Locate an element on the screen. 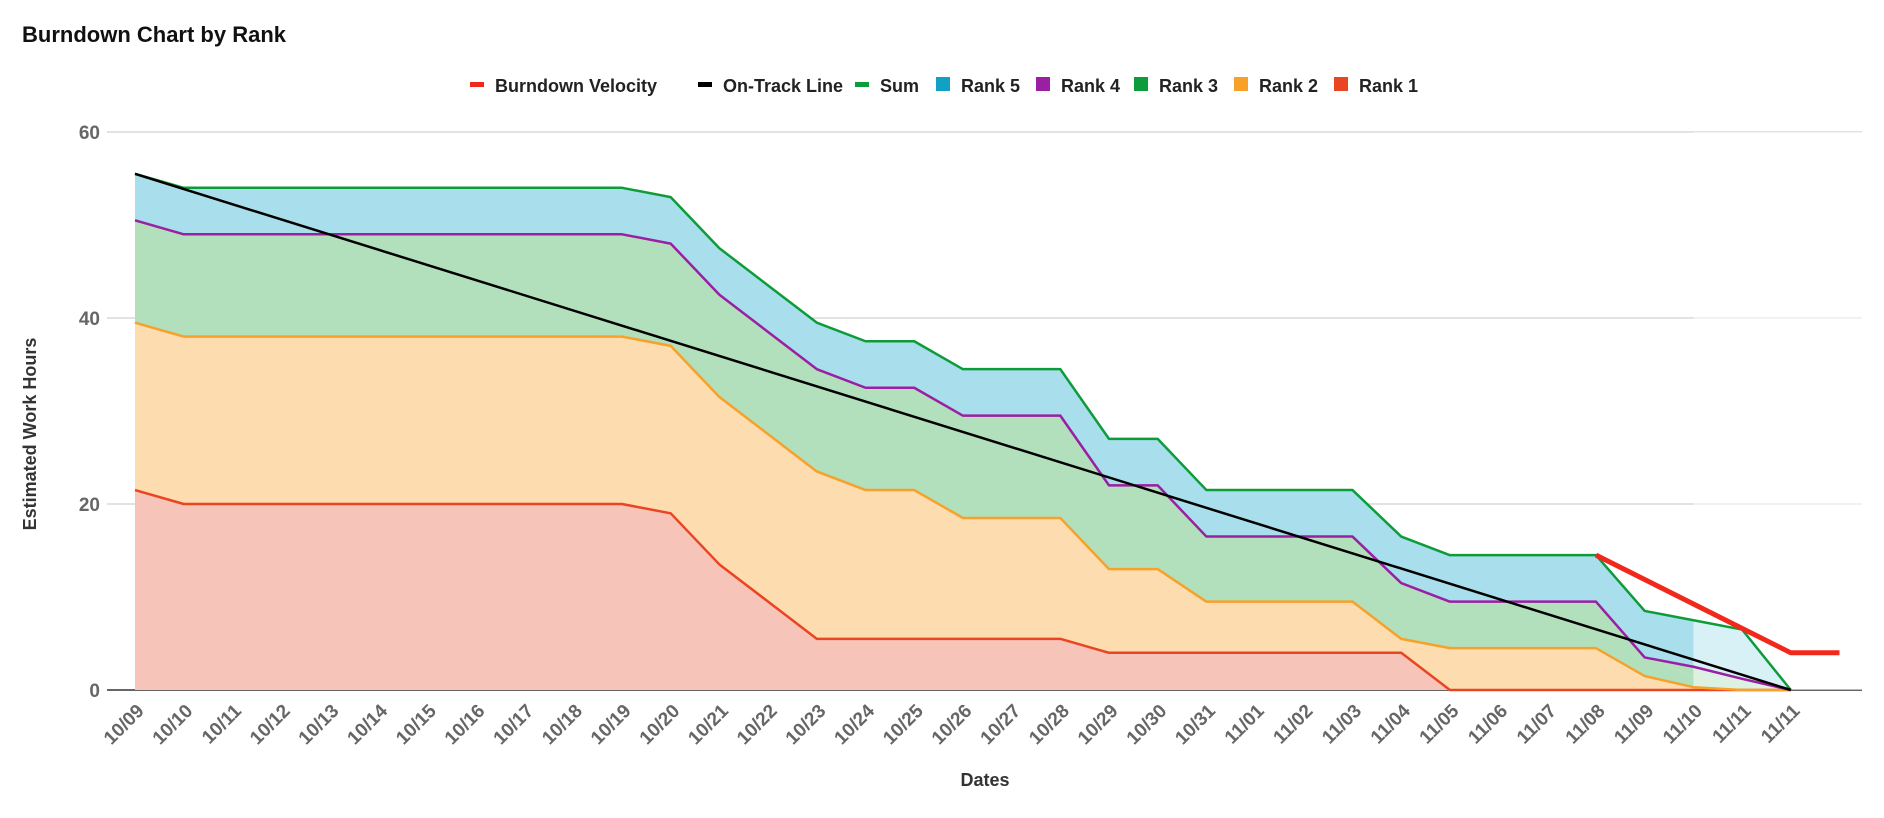 This screenshot has width=1884, height=818. x-tick-label: 10/22 is located at coordinates (757, 725).